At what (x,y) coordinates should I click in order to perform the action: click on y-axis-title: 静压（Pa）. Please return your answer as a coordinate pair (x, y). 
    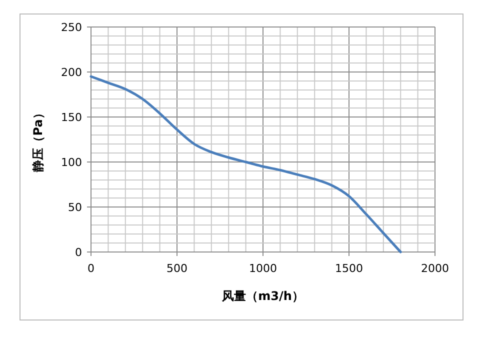
    Looking at the image, I should click on (38, 140).